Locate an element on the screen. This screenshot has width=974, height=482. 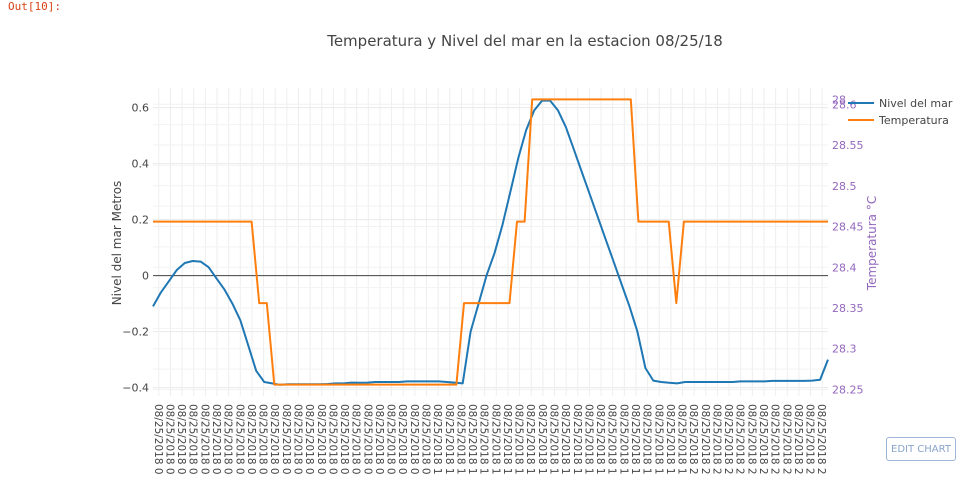
y2-tick-label: 28.3 is located at coordinates (844, 349).